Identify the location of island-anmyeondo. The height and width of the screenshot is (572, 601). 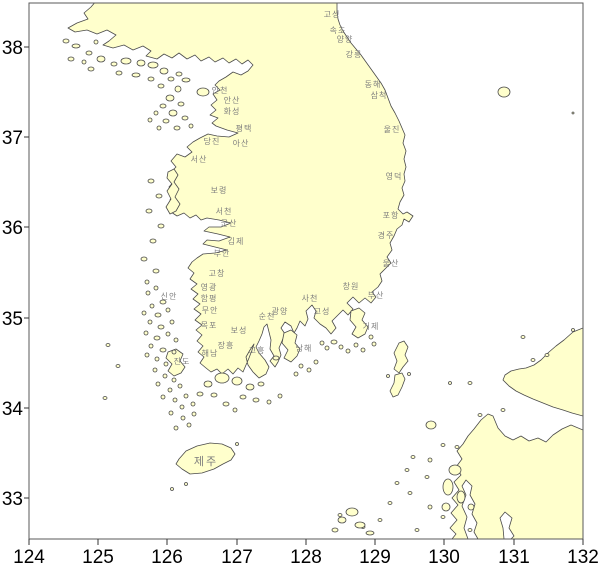
(173, 191).